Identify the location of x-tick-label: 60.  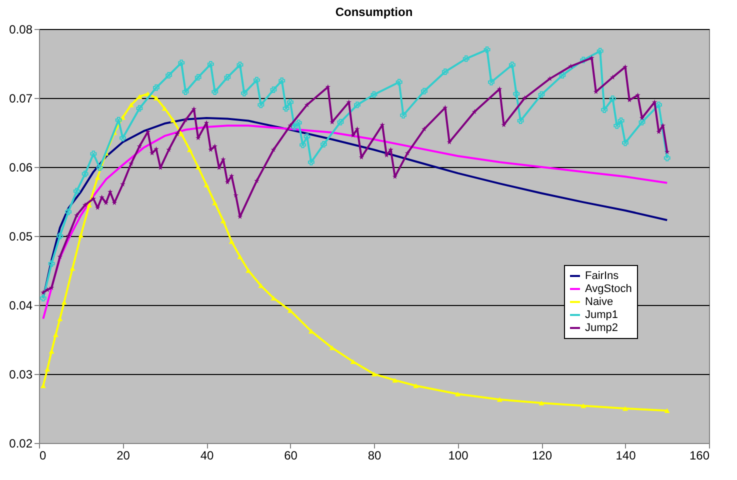
(291, 455).